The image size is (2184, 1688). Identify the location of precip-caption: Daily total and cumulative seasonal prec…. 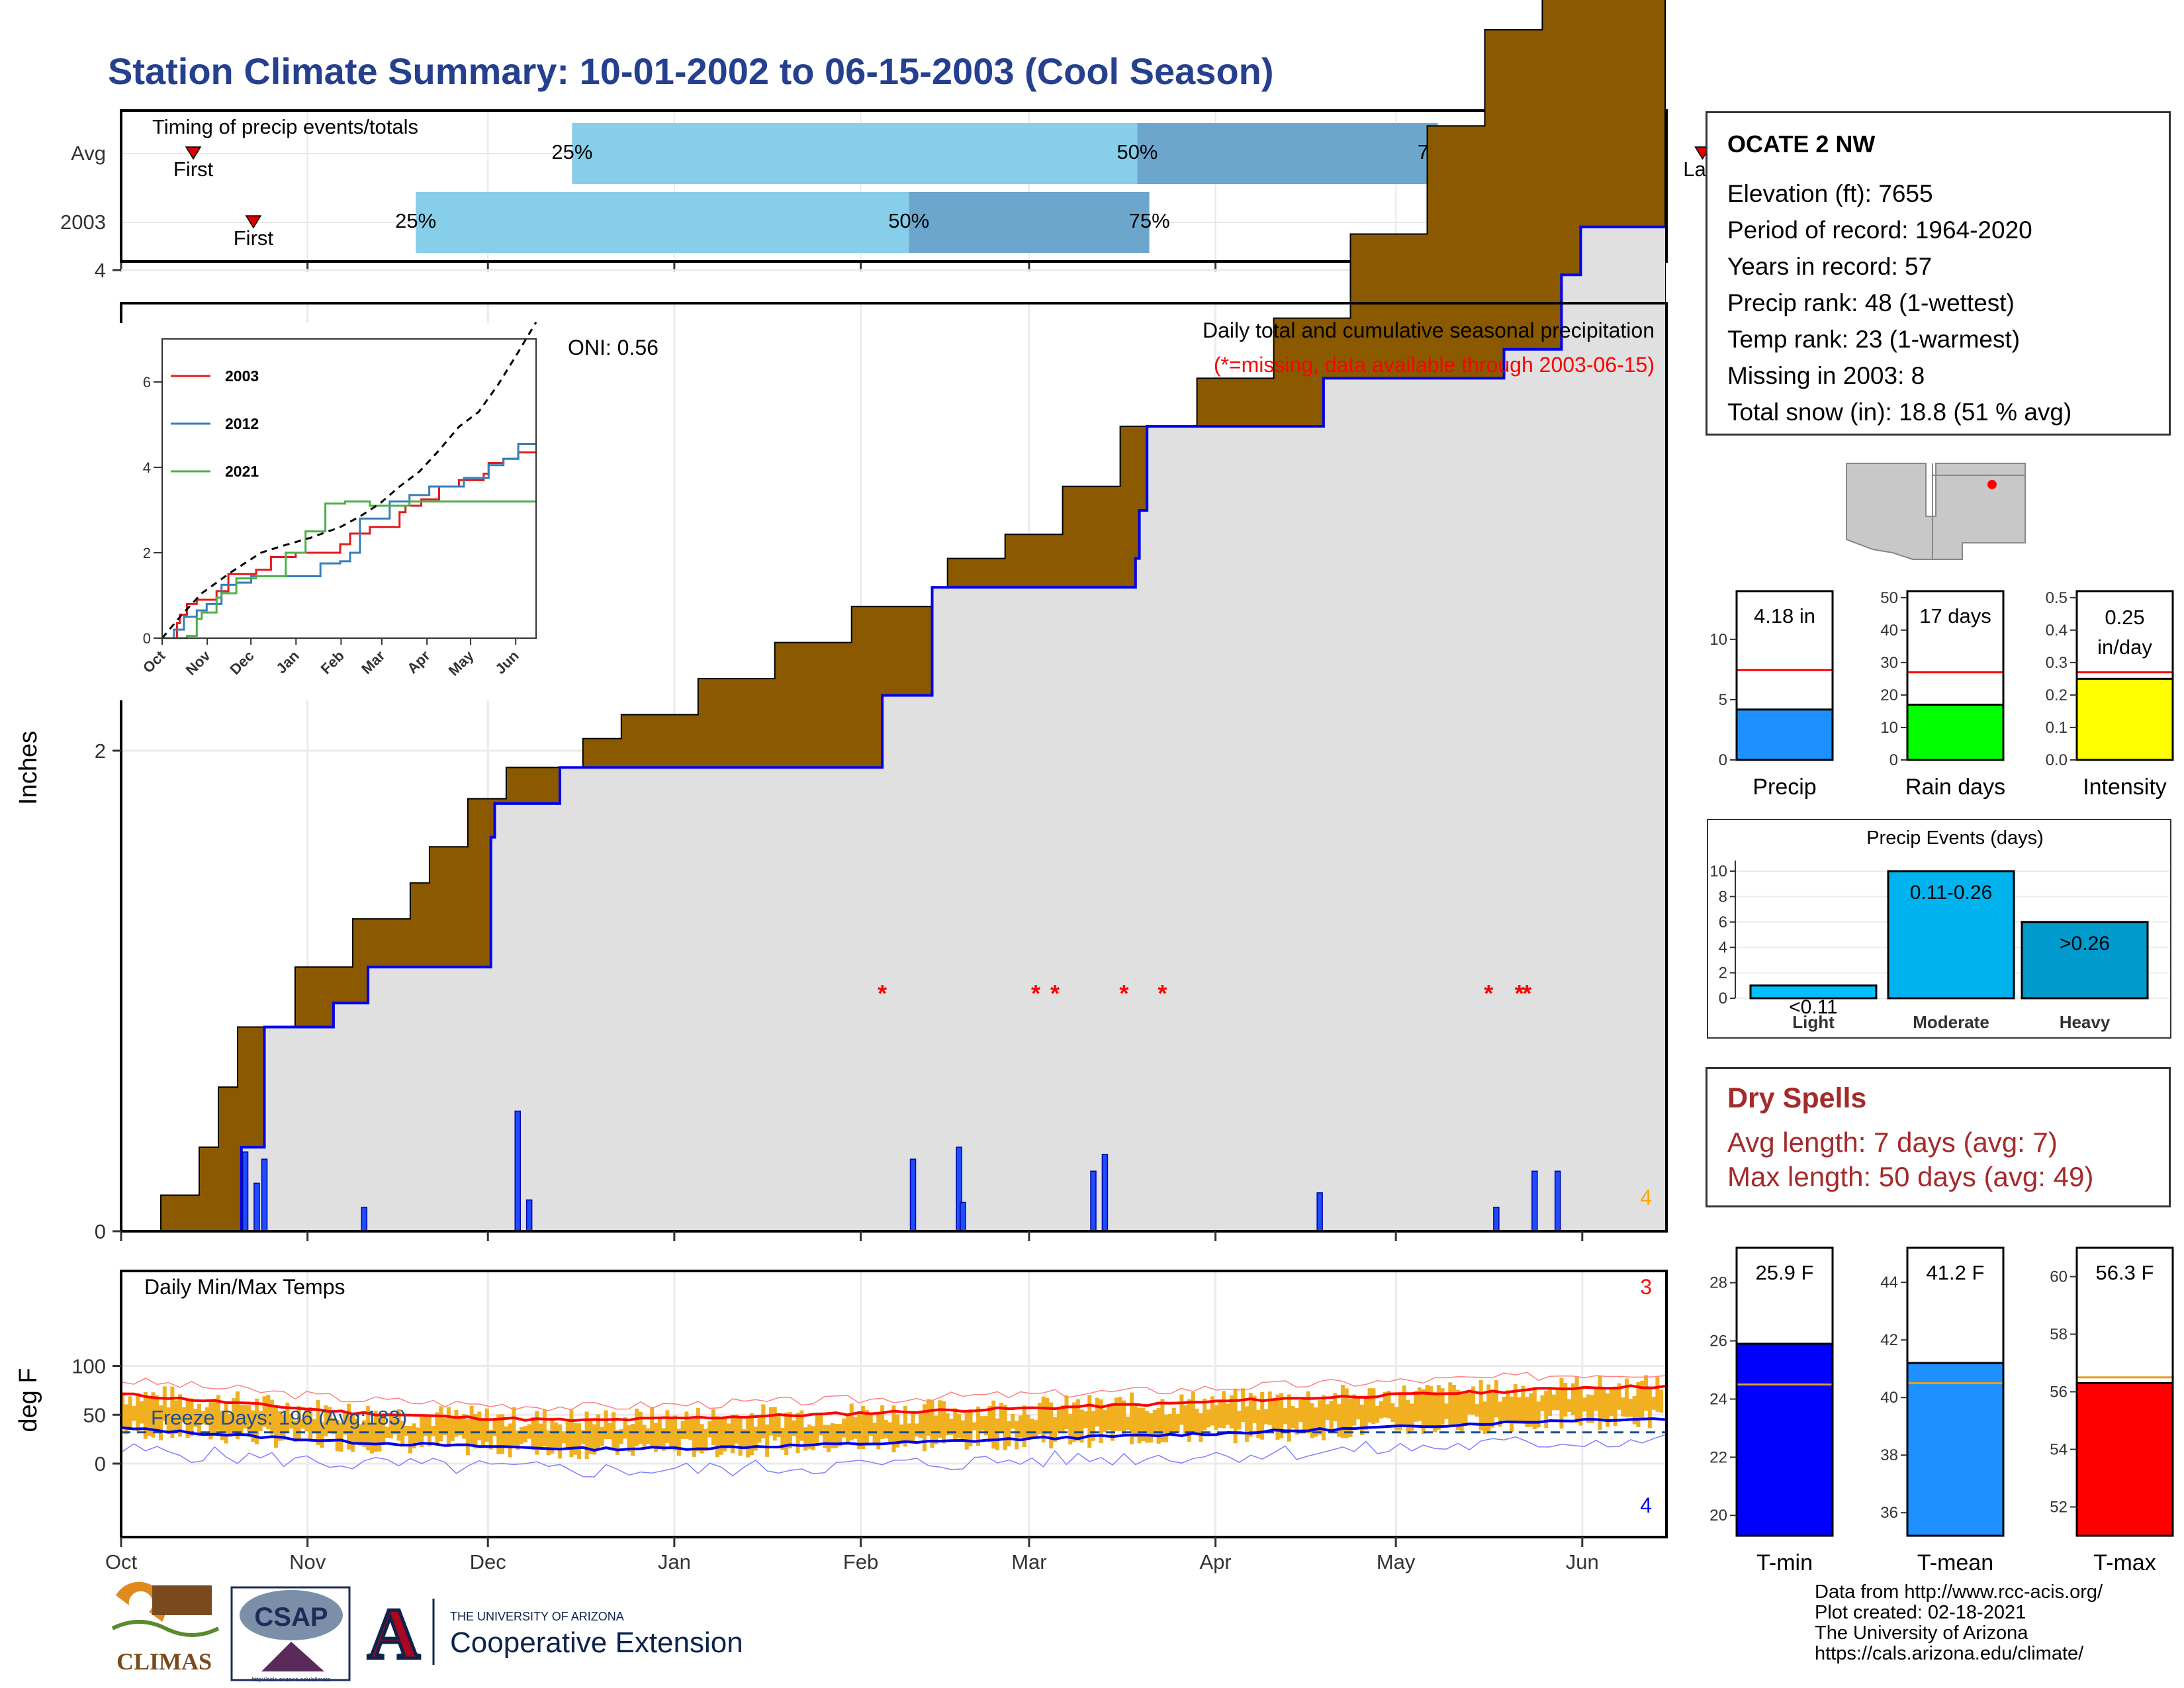
(1429, 330).